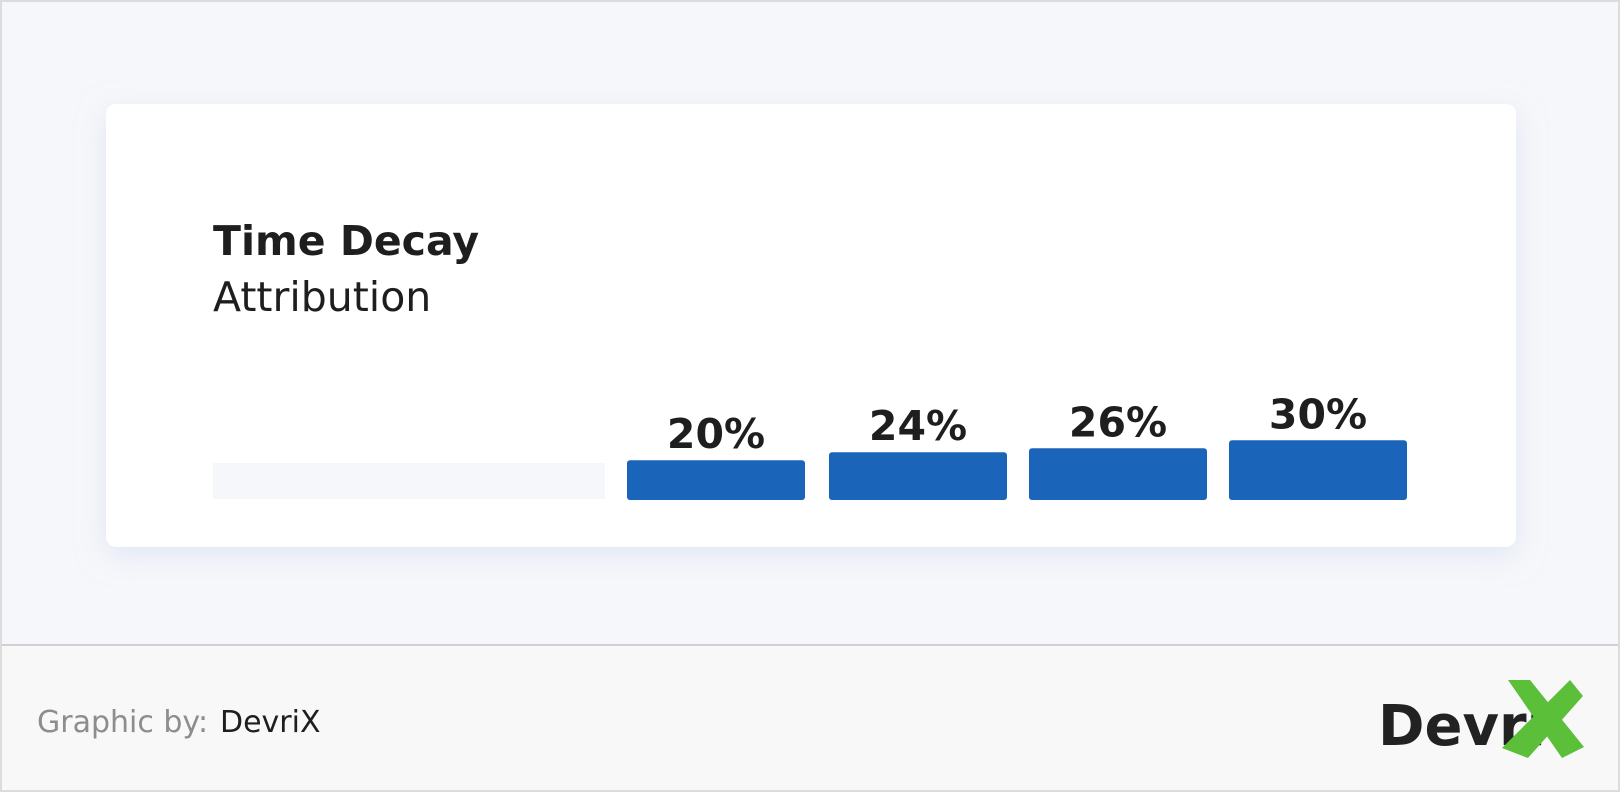 The height and width of the screenshot is (792, 1620). Describe the element at coordinates (918, 426) in the screenshot. I see `value-label: 24%` at that location.